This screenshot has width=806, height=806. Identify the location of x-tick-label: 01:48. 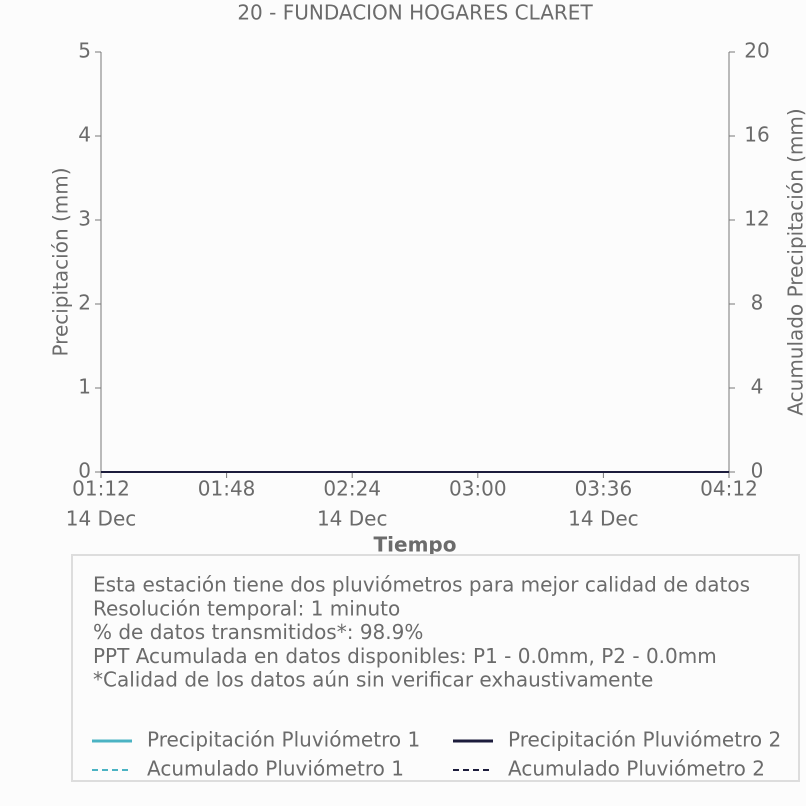
(227, 489).